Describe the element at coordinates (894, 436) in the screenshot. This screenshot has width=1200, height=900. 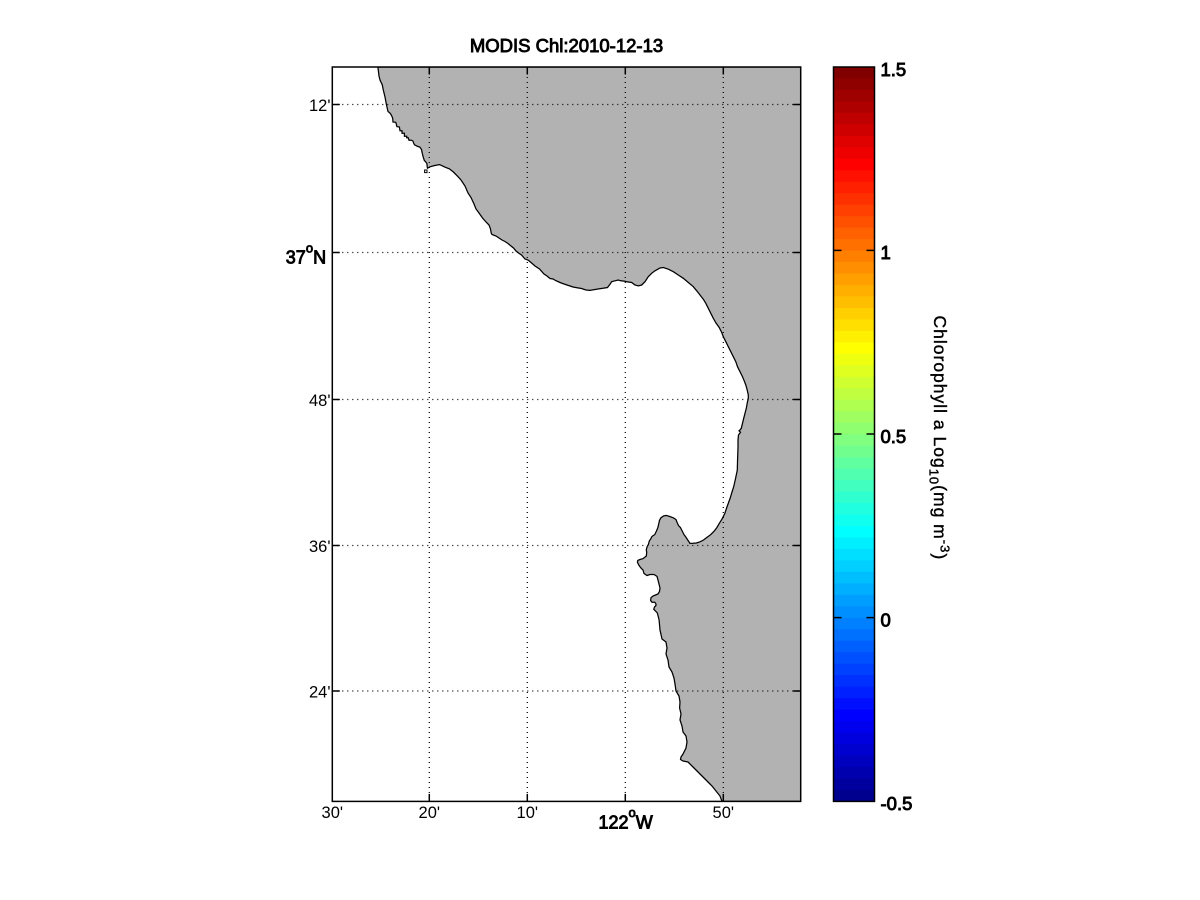
I see `svg-text: 0.5` at that location.